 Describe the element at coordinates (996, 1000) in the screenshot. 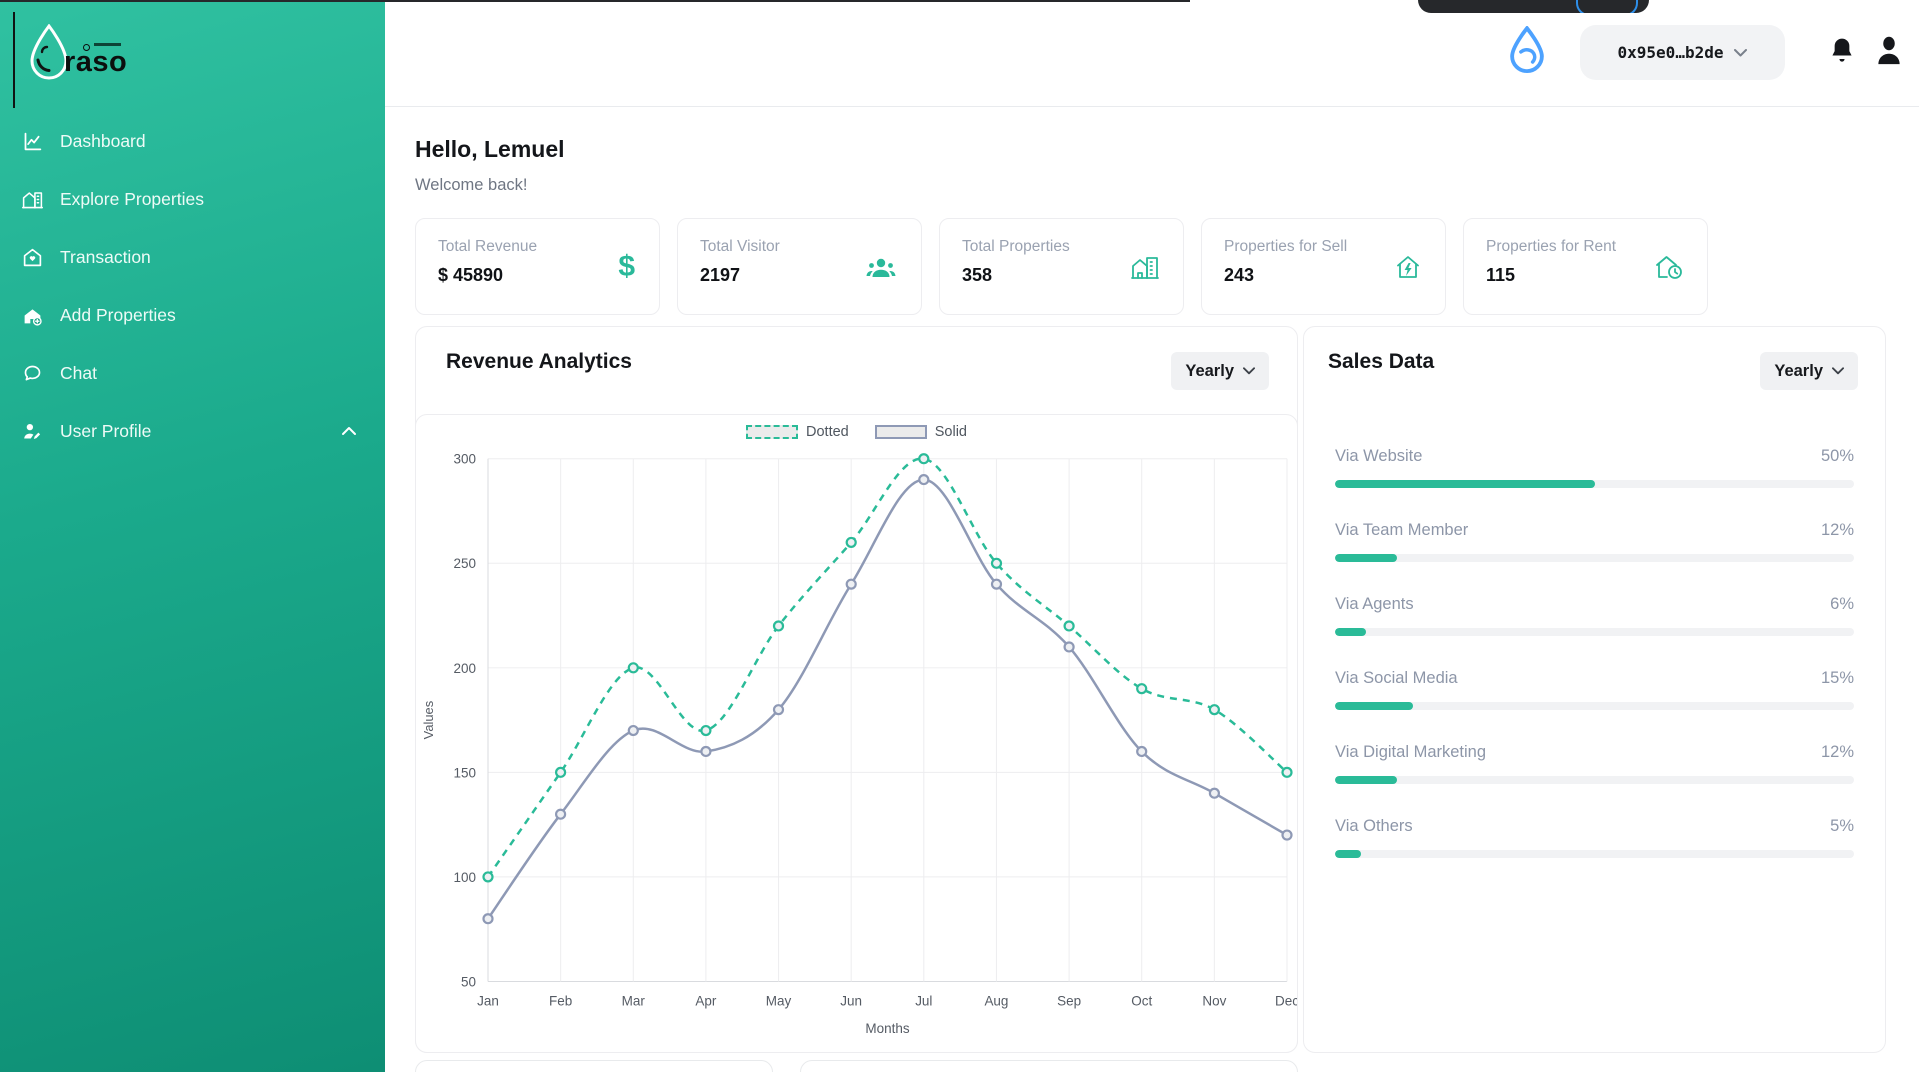

I see `svg-text: Aug` at that location.